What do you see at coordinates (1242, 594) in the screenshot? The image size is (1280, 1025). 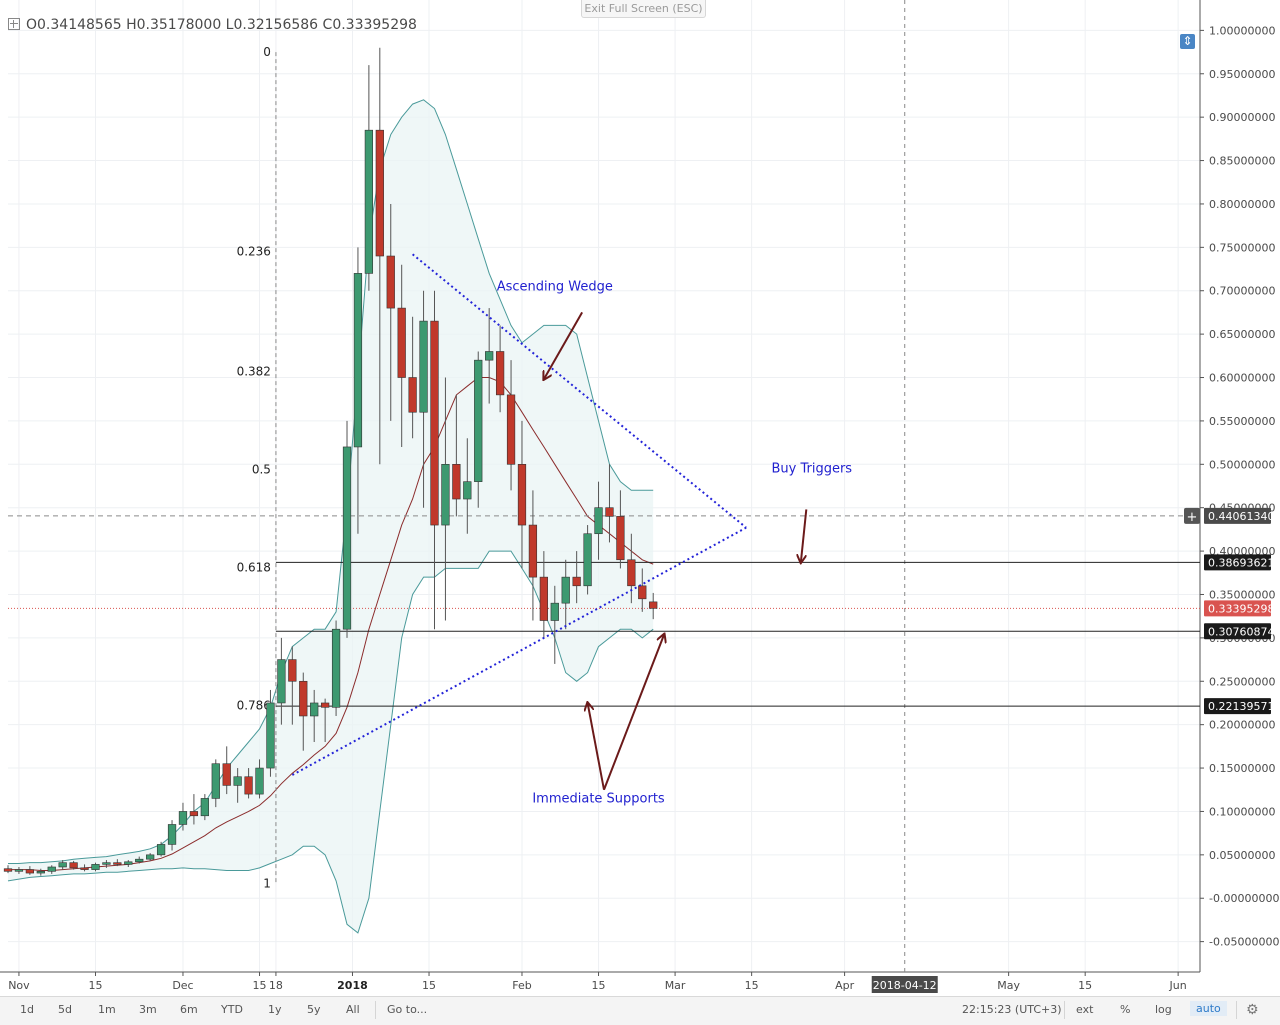 I see `y-tick-label: 0.35000000` at bounding box center [1242, 594].